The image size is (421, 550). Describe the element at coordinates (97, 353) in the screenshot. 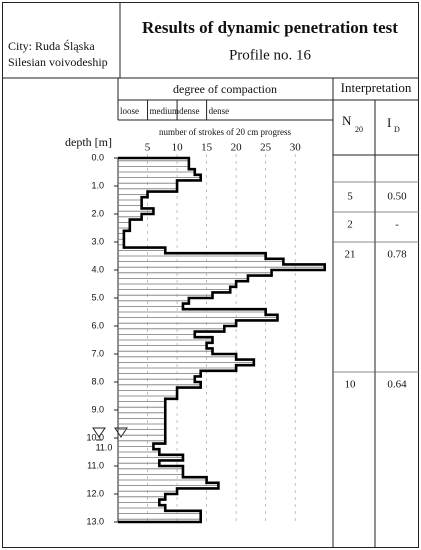

I see `y-tick-label: 7.0` at that location.